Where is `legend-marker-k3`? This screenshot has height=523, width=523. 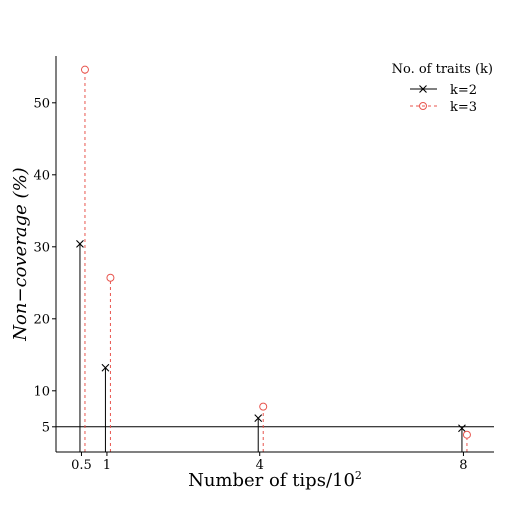
legend-marker-k3 is located at coordinates (423, 106).